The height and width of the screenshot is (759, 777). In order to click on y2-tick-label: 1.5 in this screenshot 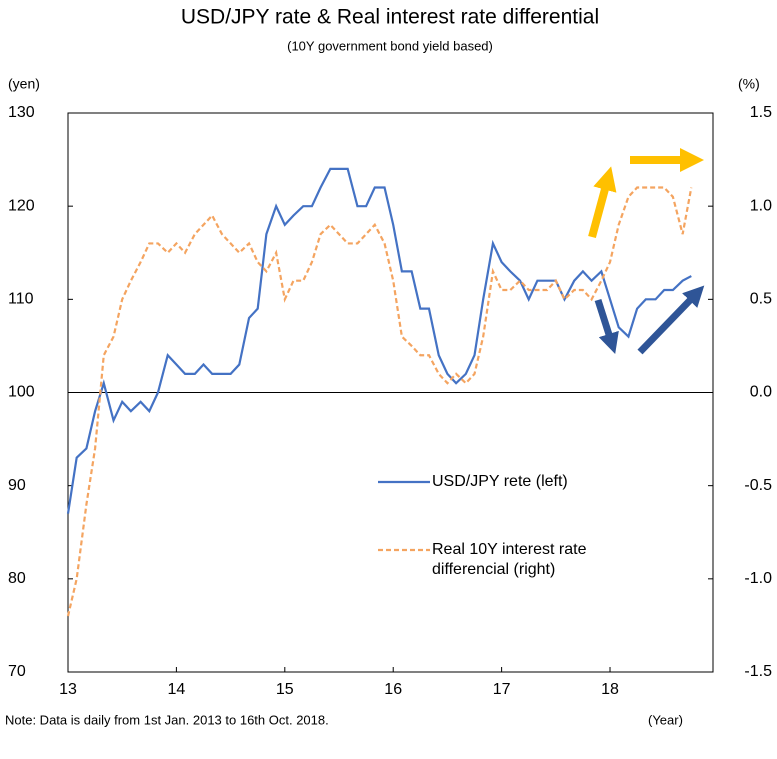, I will do `click(761, 112)`.